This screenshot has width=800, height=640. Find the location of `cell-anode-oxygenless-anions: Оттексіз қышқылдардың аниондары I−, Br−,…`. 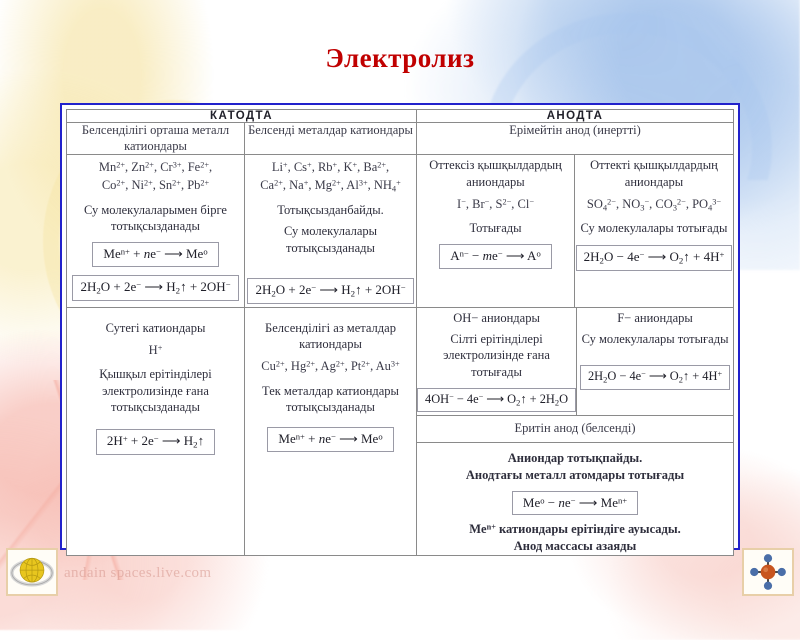

cell-anode-oxygenless-anions: Оттексіз қышқылдардың аниондары I−, Br−,… is located at coordinates (495, 231).